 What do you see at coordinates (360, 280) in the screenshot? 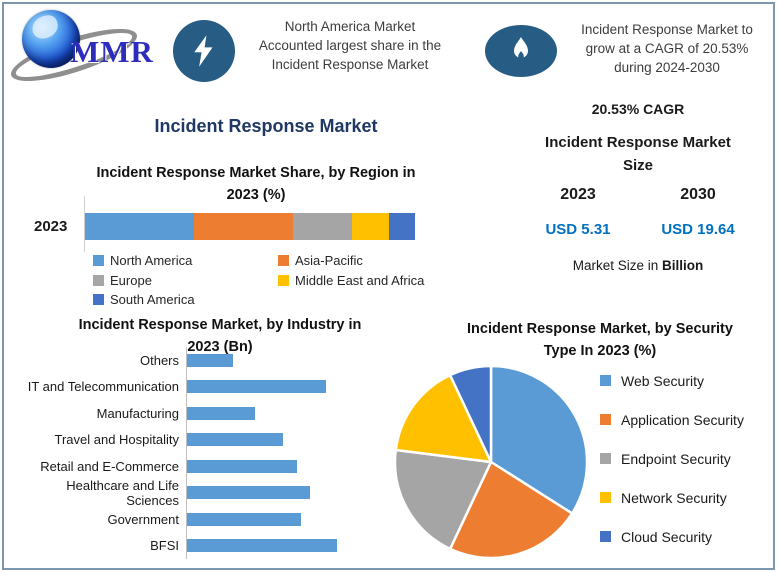
I see `legend-label-middle-east-and-africa: Middle East and Africa` at bounding box center [360, 280].